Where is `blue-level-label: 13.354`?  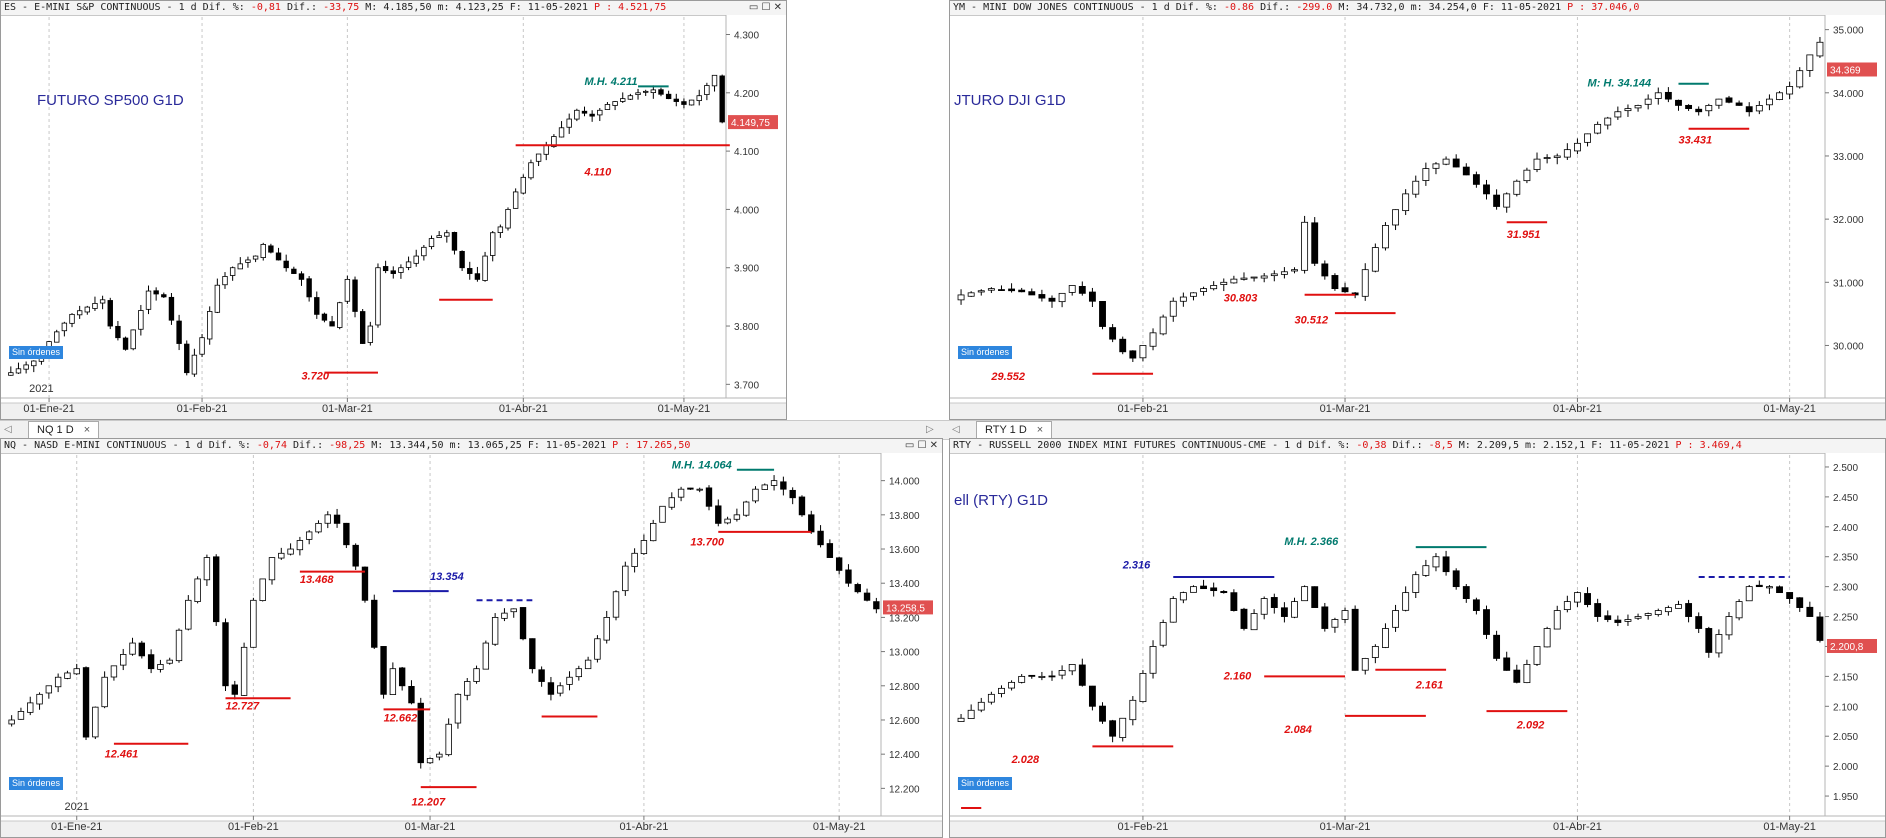
blue-level-label: 13.354 is located at coordinates (447, 577).